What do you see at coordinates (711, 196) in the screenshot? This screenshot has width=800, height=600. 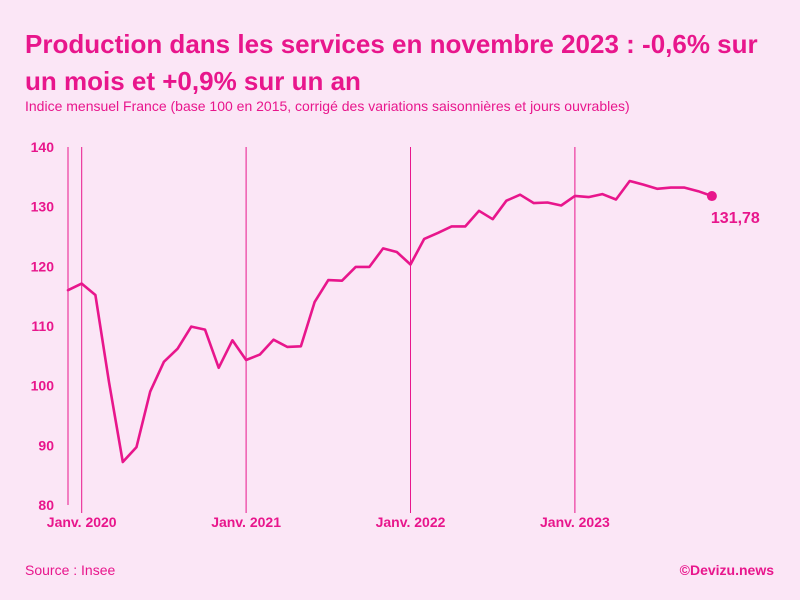 I see `last-value-marker` at bounding box center [711, 196].